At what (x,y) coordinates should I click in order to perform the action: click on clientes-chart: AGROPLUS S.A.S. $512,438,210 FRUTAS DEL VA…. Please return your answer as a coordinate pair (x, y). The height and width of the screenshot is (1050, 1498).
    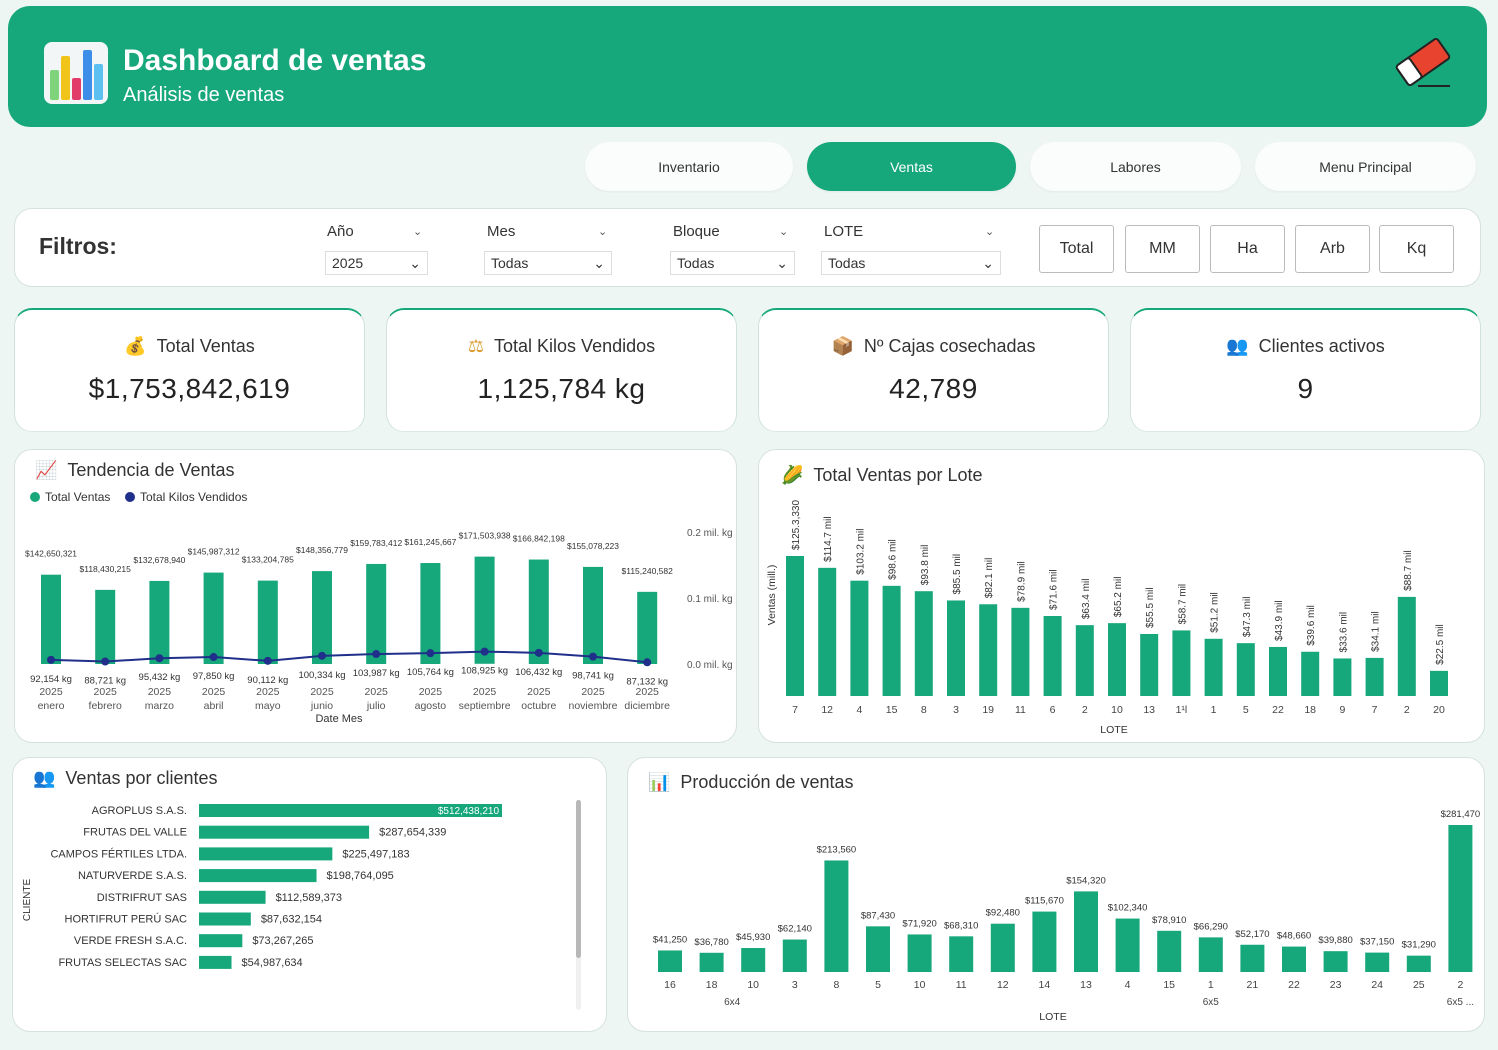
    Looking at the image, I should click on (262, 886).